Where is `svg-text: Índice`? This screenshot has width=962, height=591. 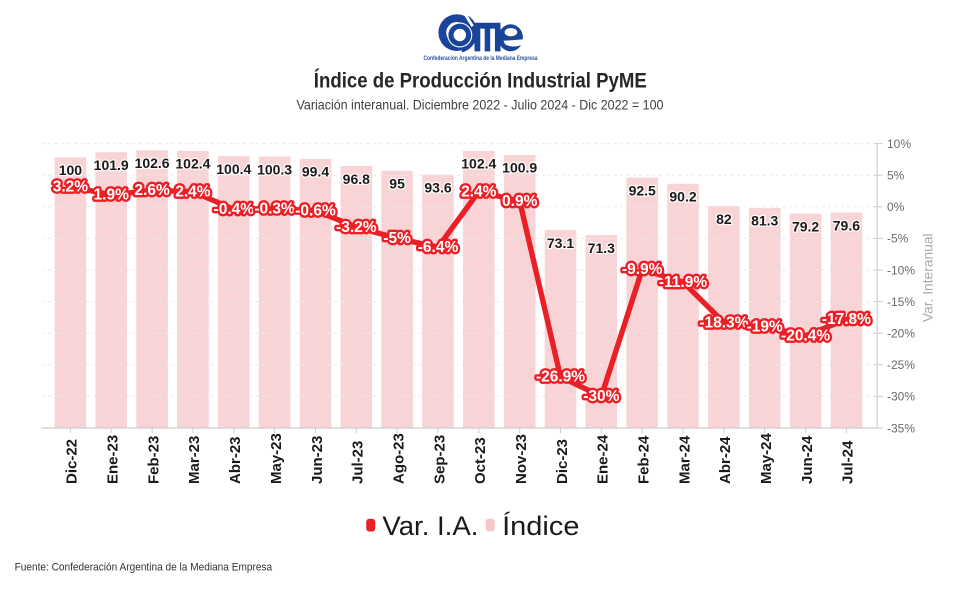
svg-text: Índice is located at coordinates (540, 526).